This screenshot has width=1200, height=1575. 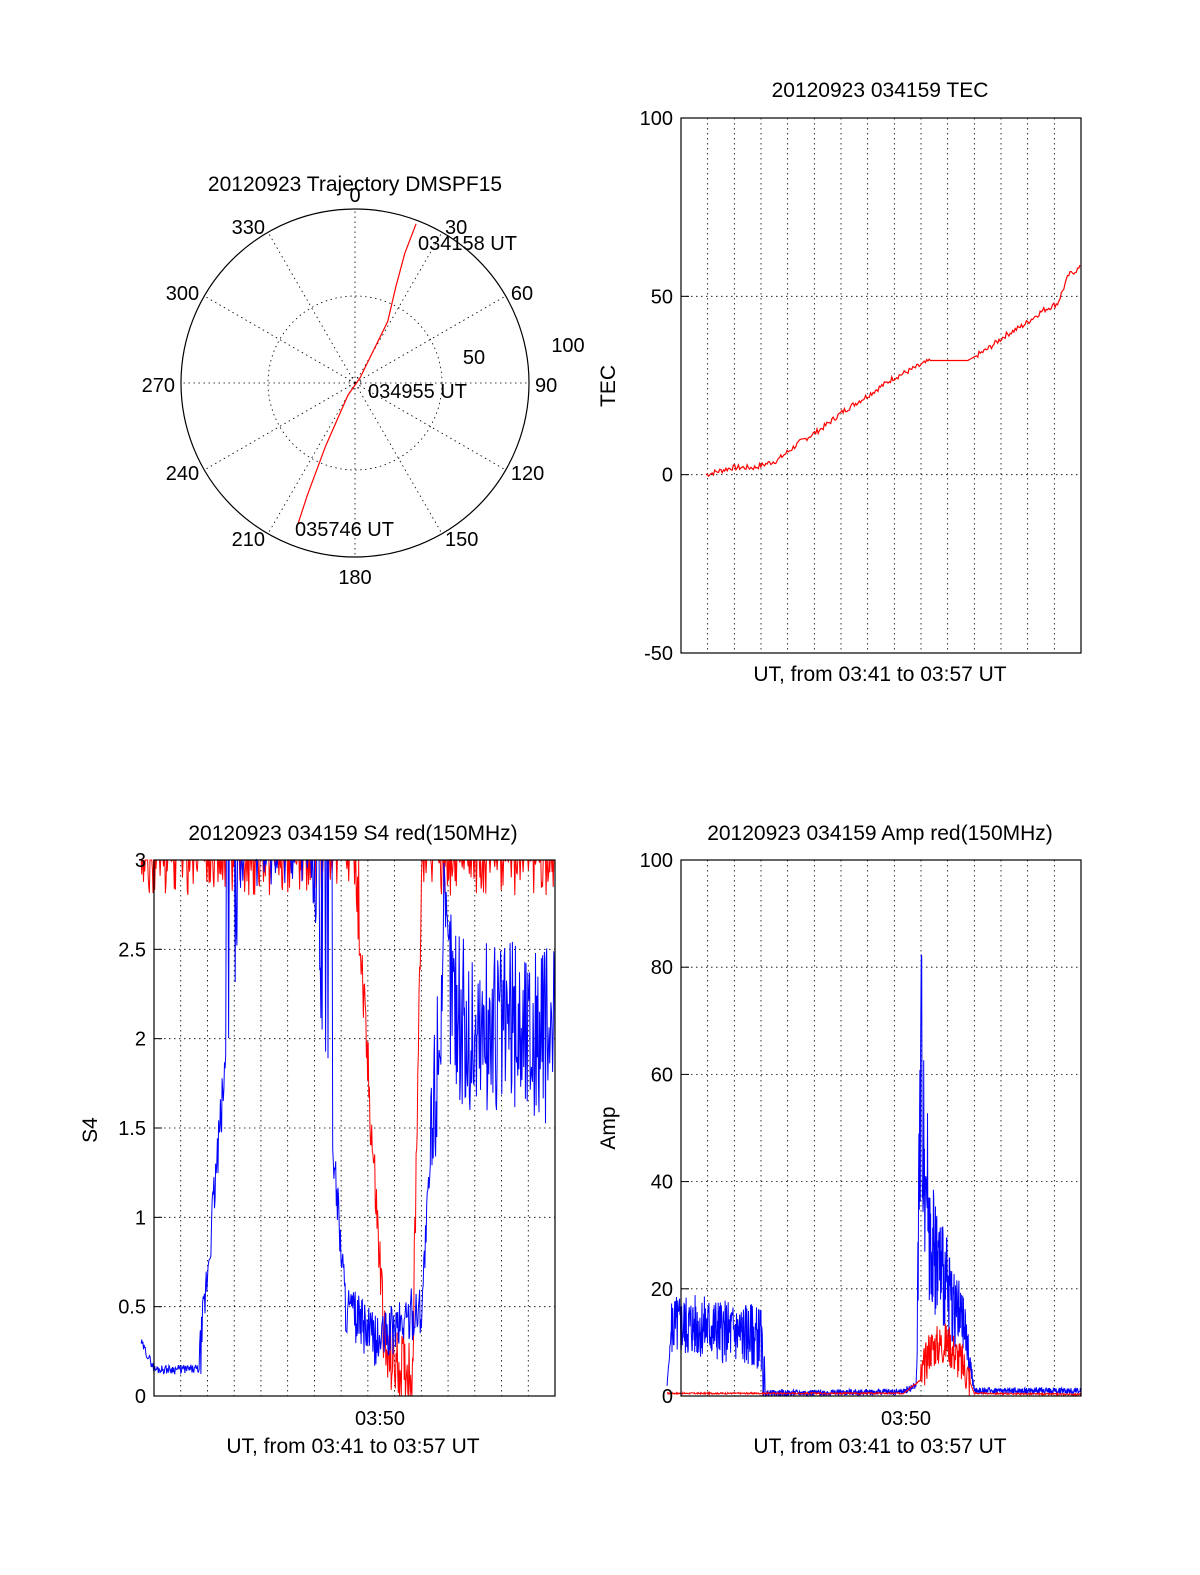 I want to click on polar-azimuth-label-30: 30, so click(x=456, y=228).